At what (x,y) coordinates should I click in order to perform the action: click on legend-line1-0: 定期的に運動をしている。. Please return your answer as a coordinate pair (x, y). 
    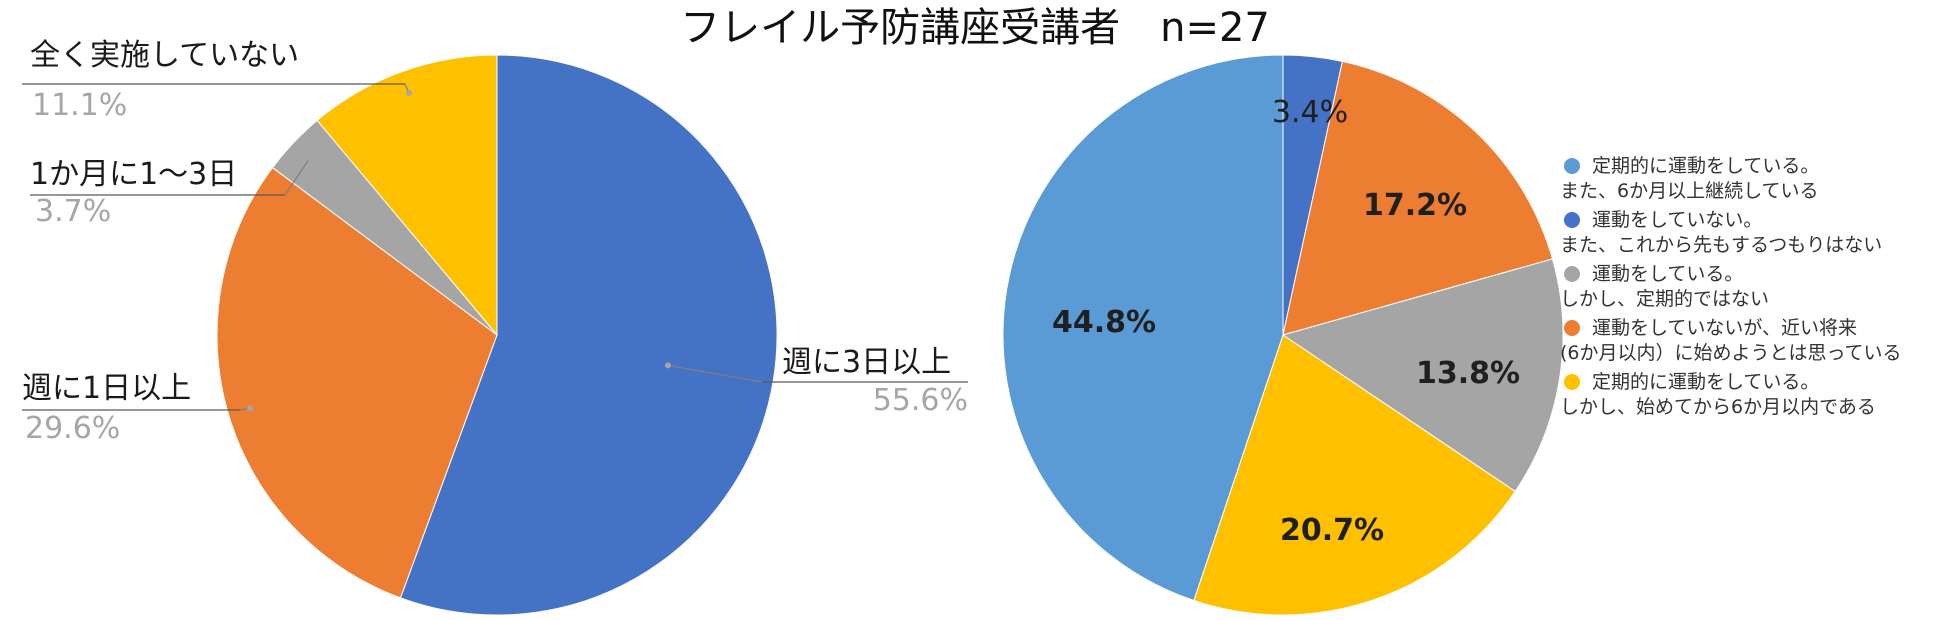
    Looking at the image, I should click on (1705, 166).